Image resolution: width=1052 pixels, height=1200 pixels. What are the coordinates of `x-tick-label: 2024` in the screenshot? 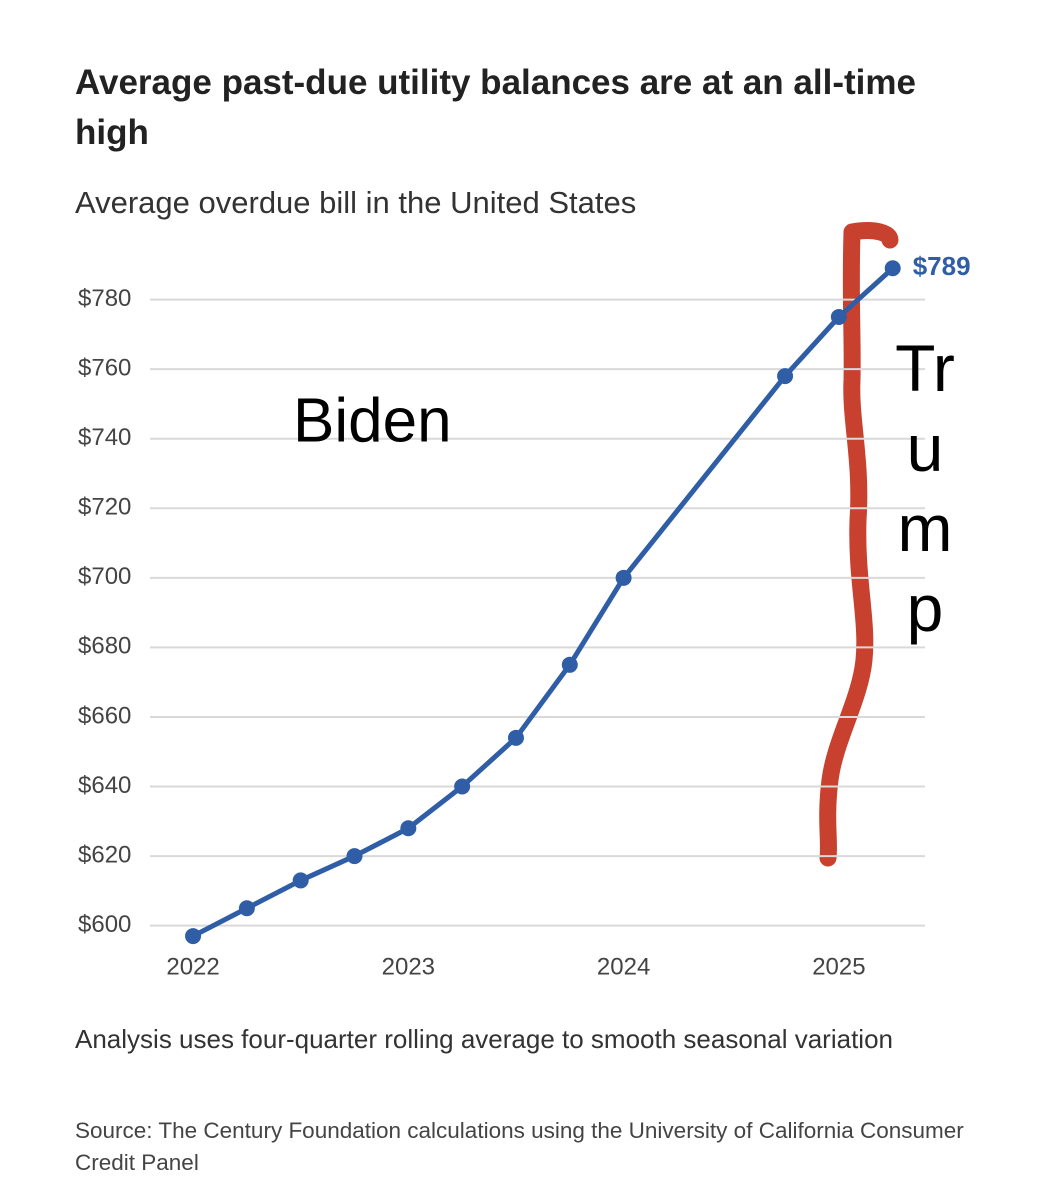 It's located at (623, 966).